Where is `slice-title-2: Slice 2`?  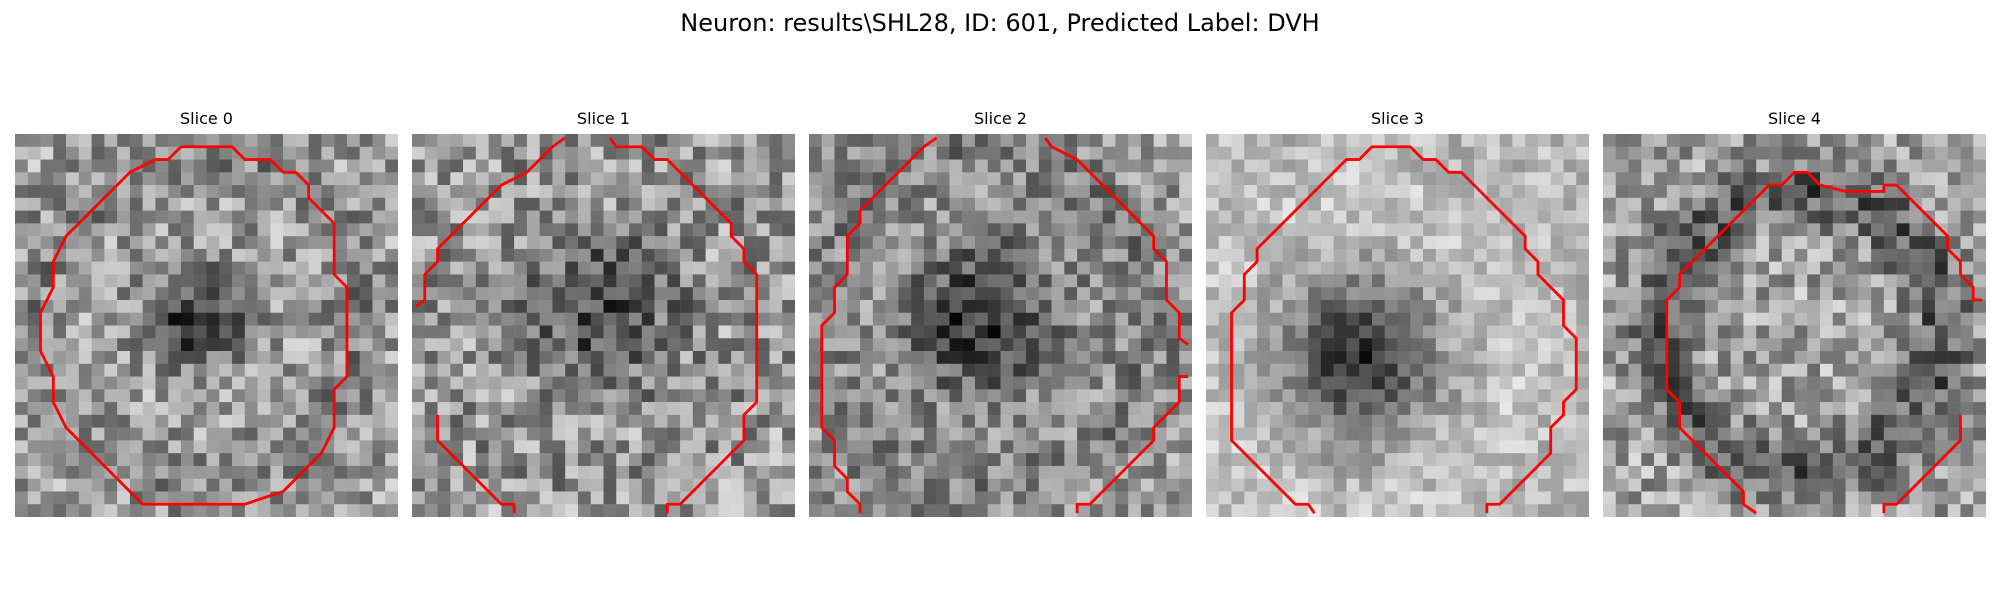 slice-title-2: Slice 2 is located at coordinates (1000, 118).